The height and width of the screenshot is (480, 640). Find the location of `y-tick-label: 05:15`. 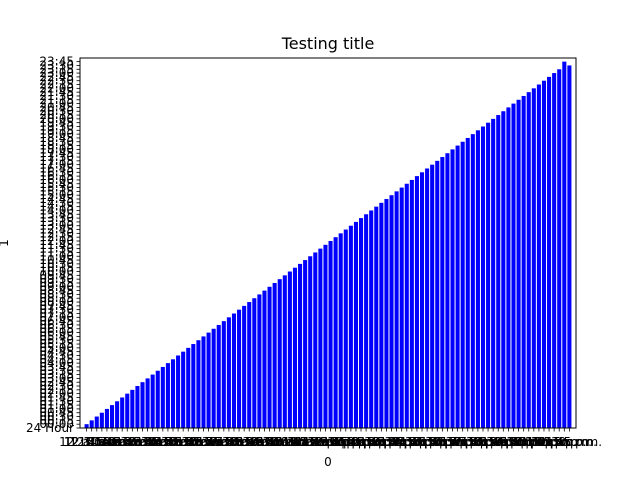

y-tick-label: 05:15 is located at coordinates (56, 344).